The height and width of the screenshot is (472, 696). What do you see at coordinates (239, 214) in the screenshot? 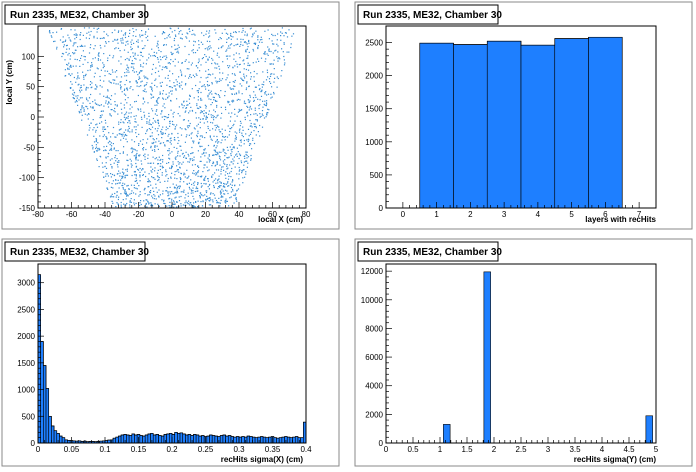
I see `x-tick-label: 40` at bounding box center [239, 214].